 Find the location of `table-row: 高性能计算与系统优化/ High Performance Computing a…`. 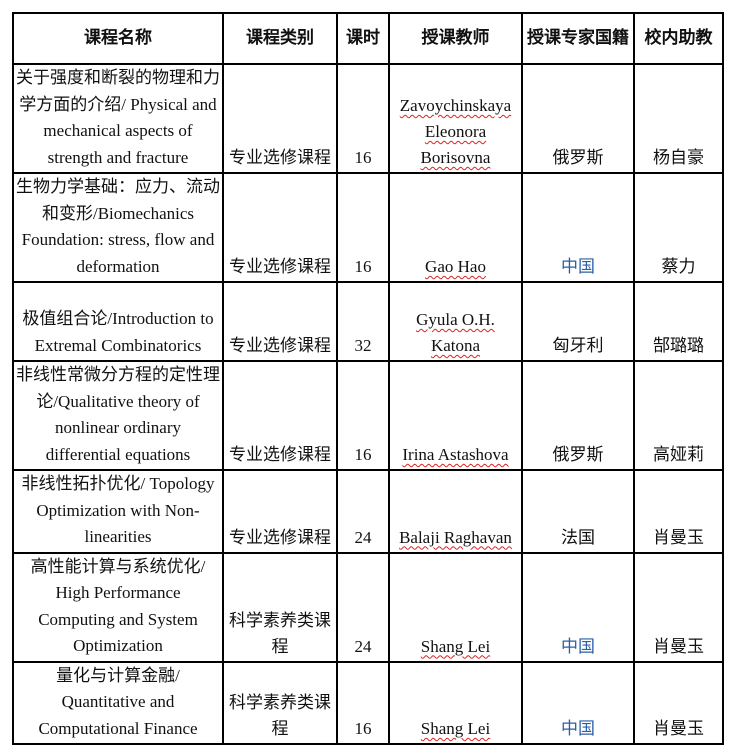

table-row: 高性能计算与系统优化/ High Performance Computing a… is located at coordinates (368, 607).